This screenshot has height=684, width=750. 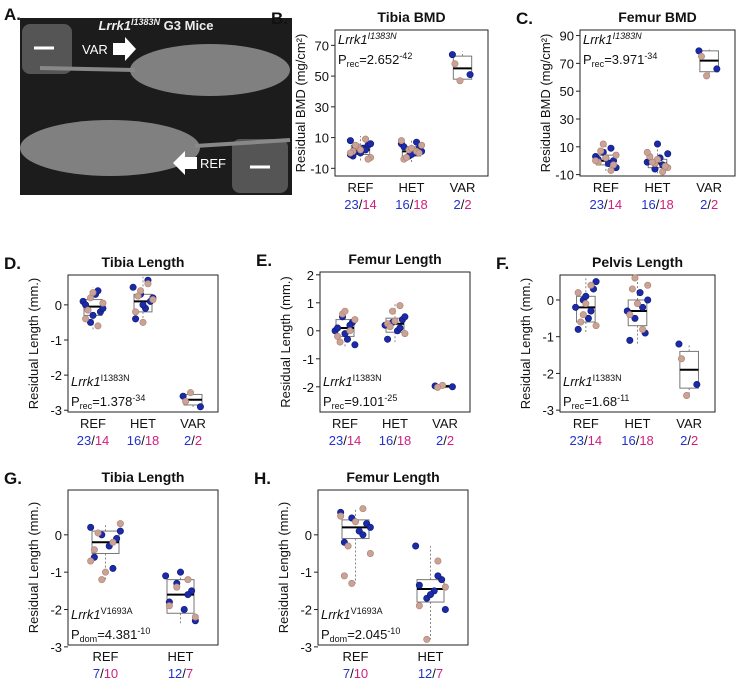 What do you see at coordinates (360, 402) in the screenshot?
I see `p-value: Prec=9.101-25` at bounding box center [360, 402].